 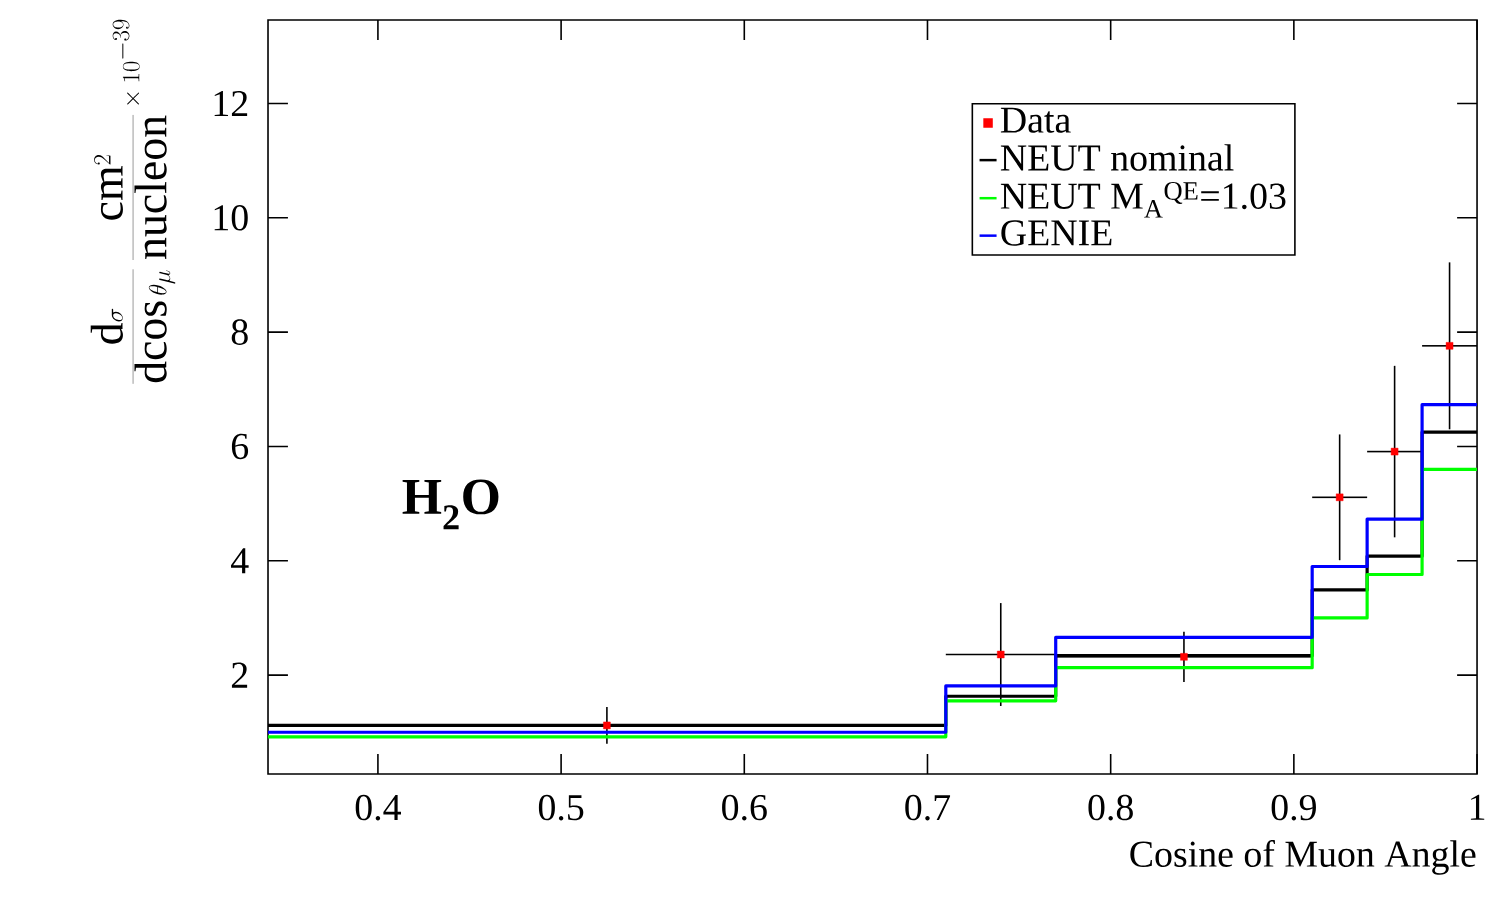 I want to click on x-tick-label: 0.6, so click(x=744, y=807).